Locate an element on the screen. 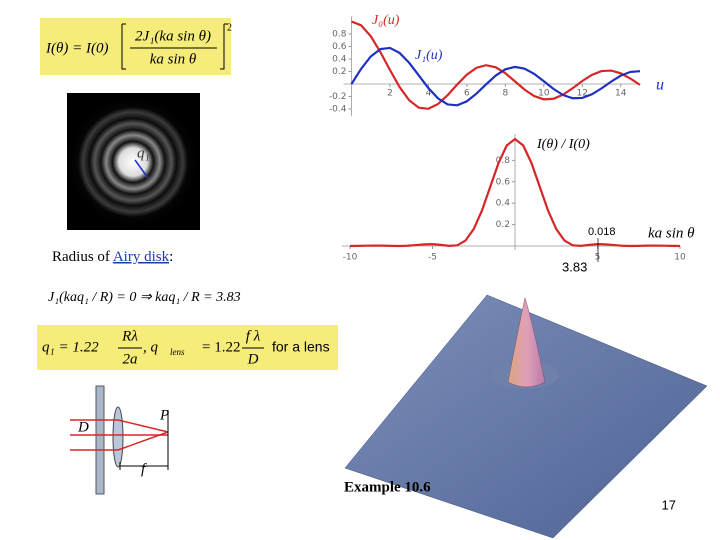 Image resolution: width=720 pixels, height=540 pixels. airy-pattern is located at coordinates (133, 162).